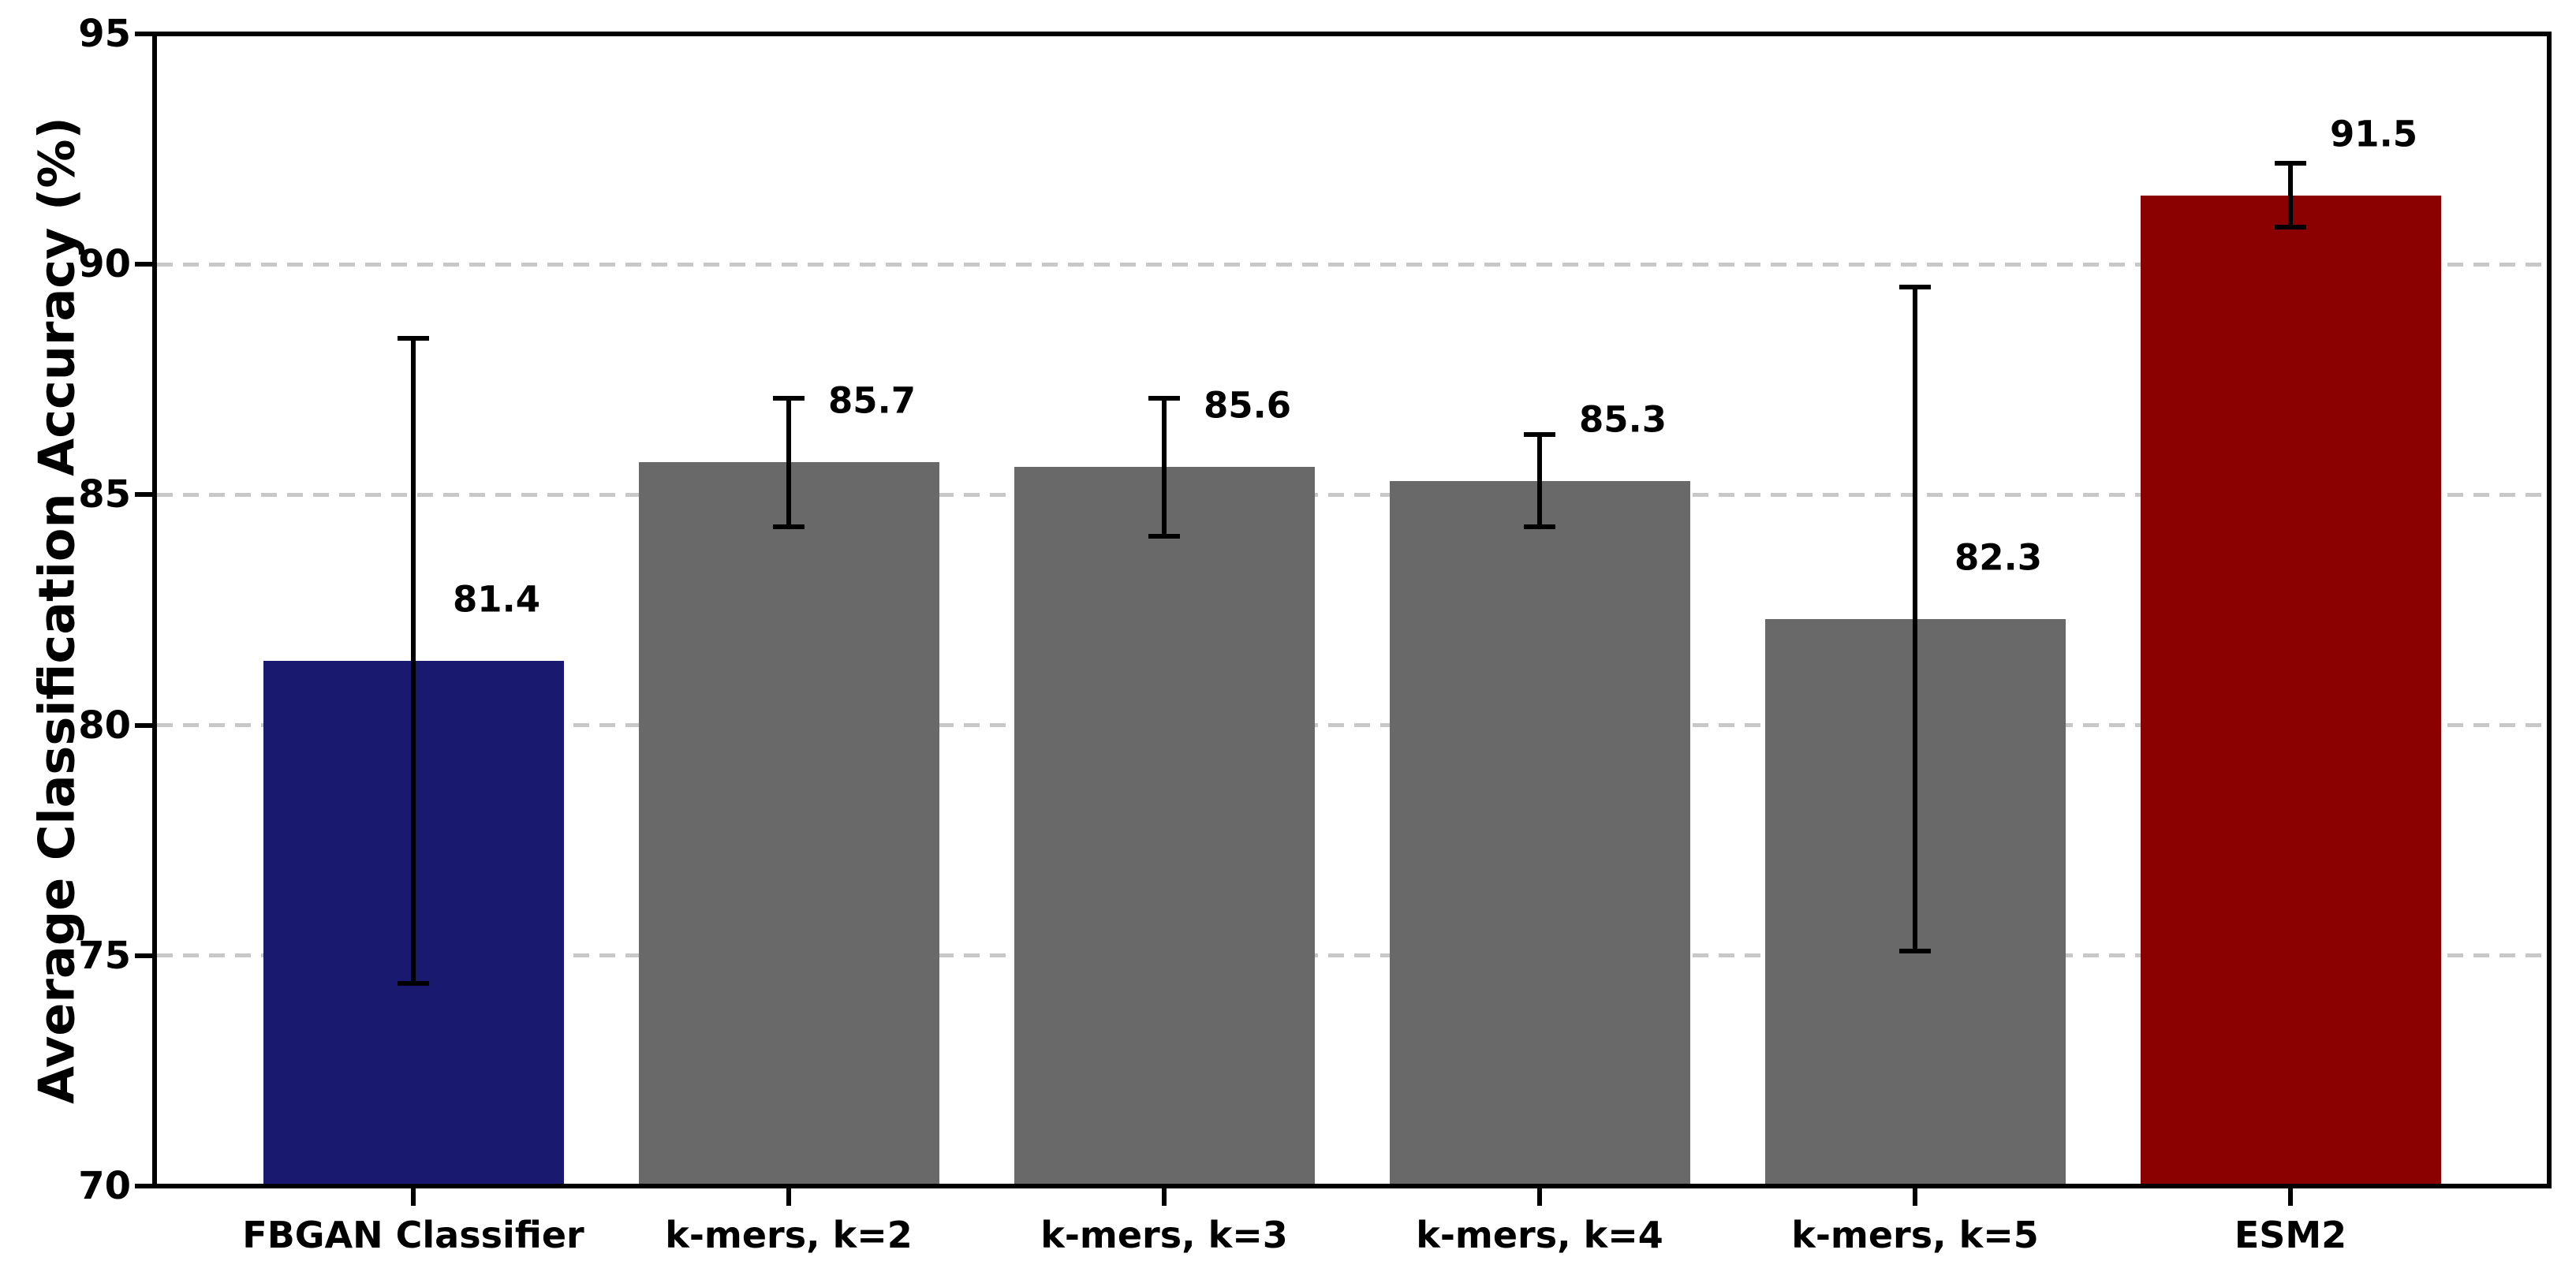 The width and height of the screenshot is (2576, 1261). Describe the element at coordinates (1248, 405) in the screenshot. I see `bar-value-label: 85.6` at that location.